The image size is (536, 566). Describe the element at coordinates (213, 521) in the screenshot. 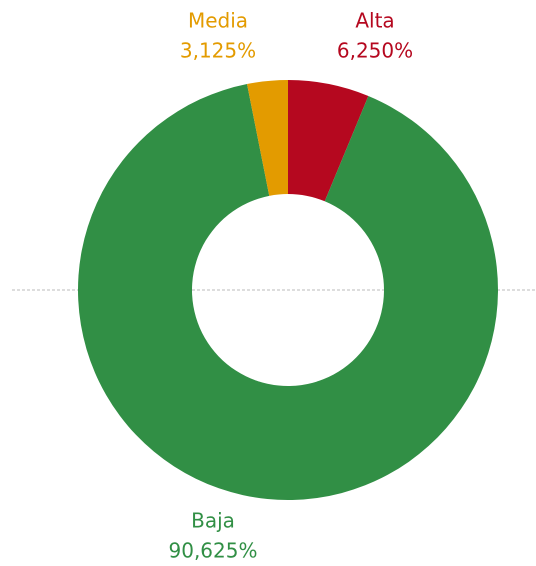

I see `slice-label: Baja` at that location.